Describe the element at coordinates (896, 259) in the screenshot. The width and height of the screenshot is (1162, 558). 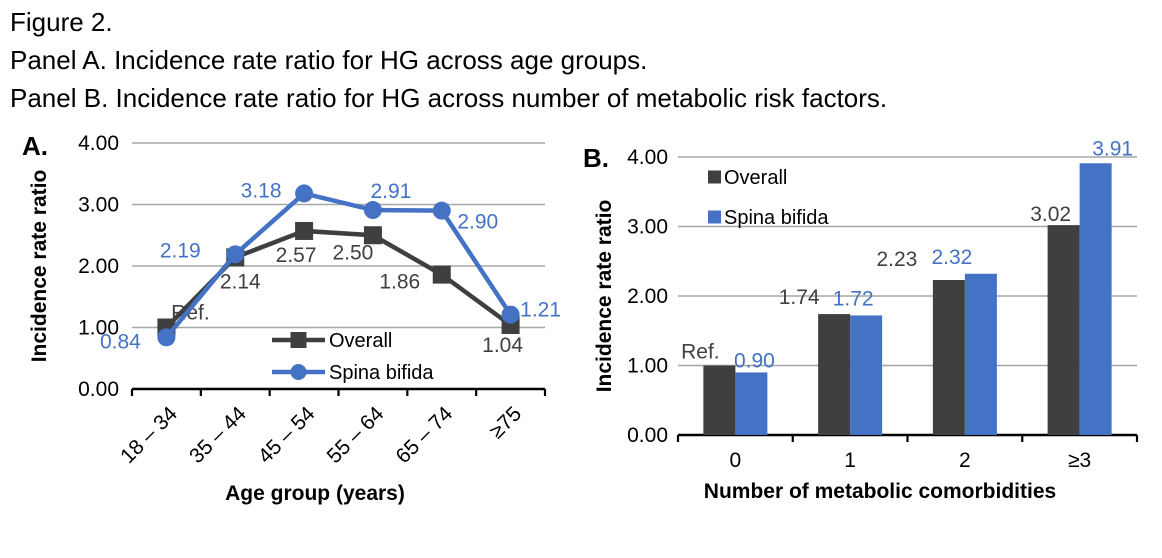
I see `data-label: 2.23` at that location.